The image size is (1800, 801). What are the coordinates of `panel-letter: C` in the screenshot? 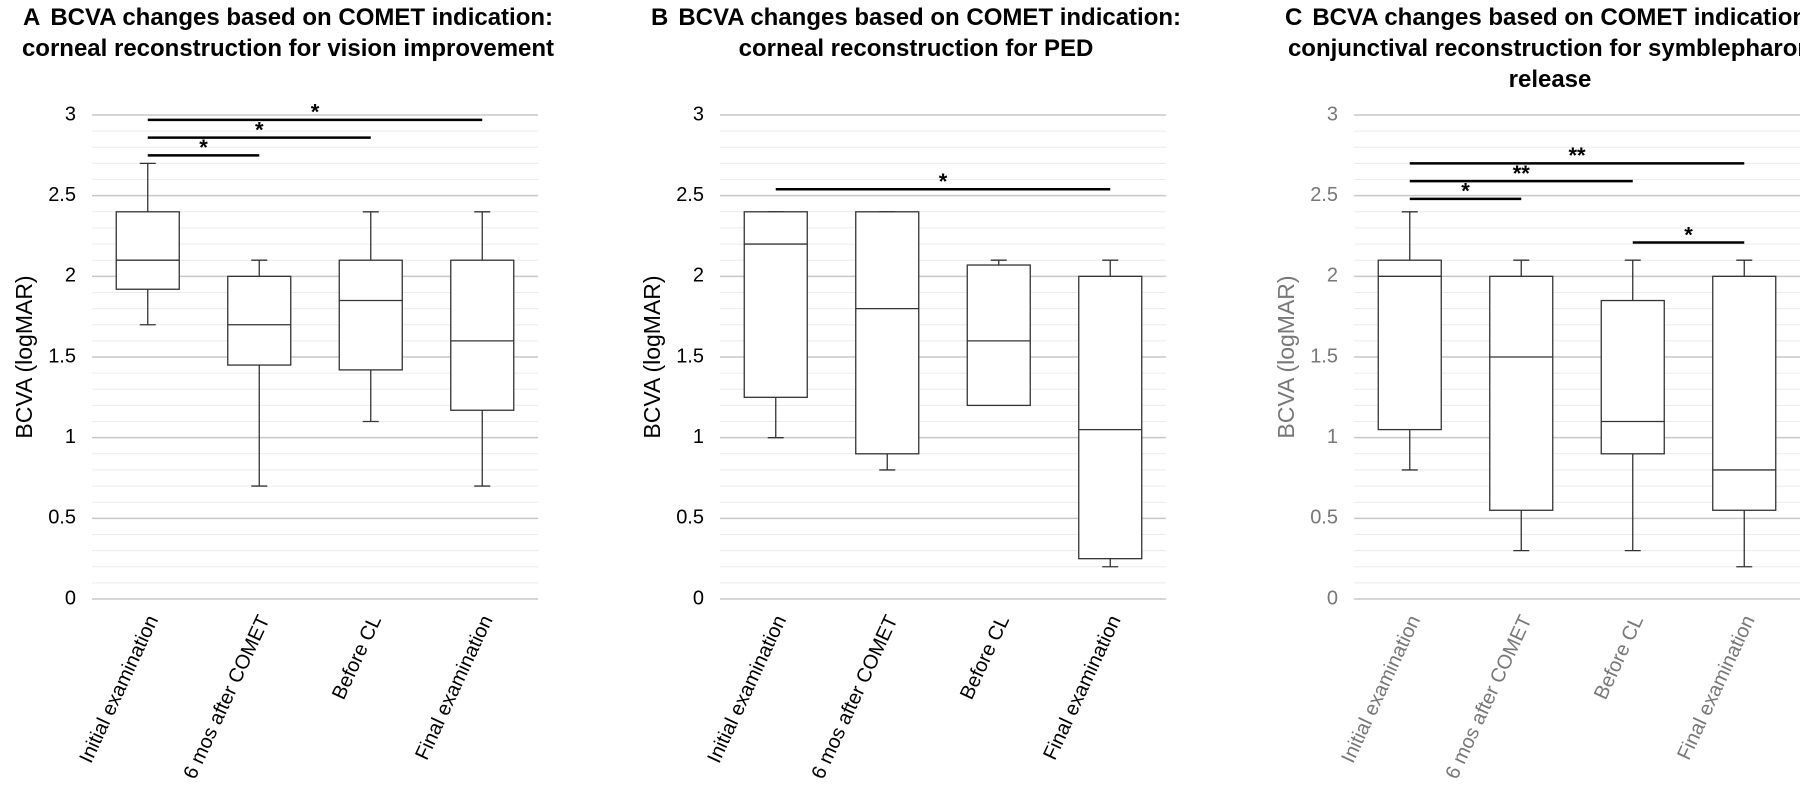 It's located at (1293, 17).